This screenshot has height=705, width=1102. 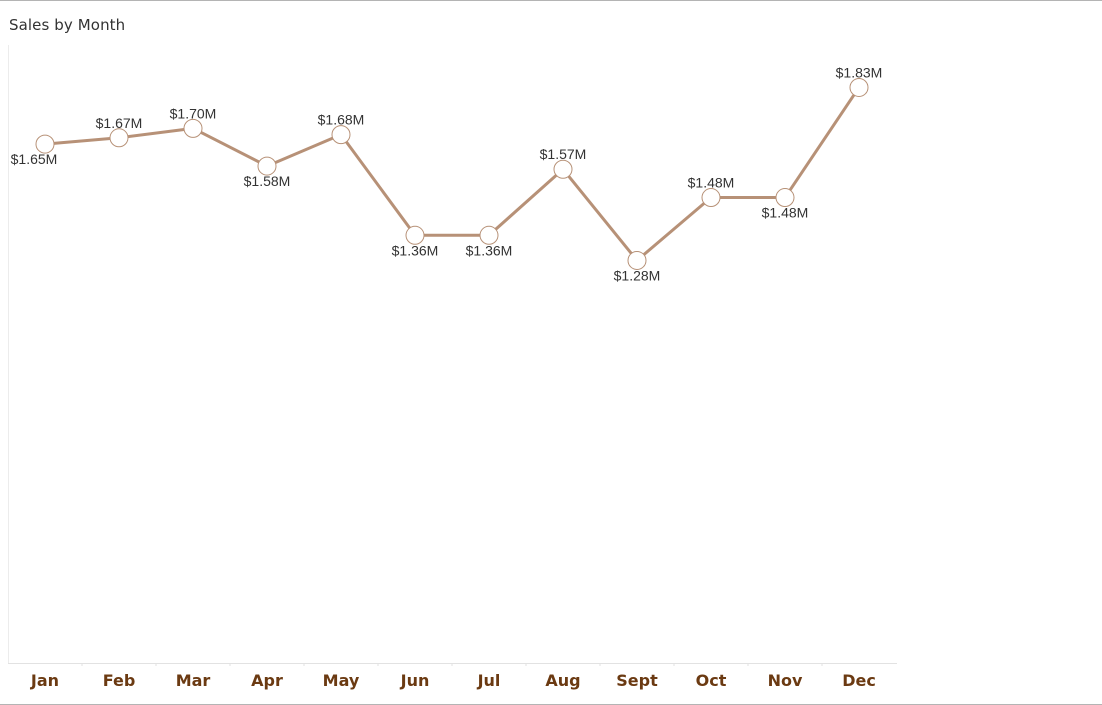 I want to click on data-label-sept: $1.28M, so click(x=637, y=275).